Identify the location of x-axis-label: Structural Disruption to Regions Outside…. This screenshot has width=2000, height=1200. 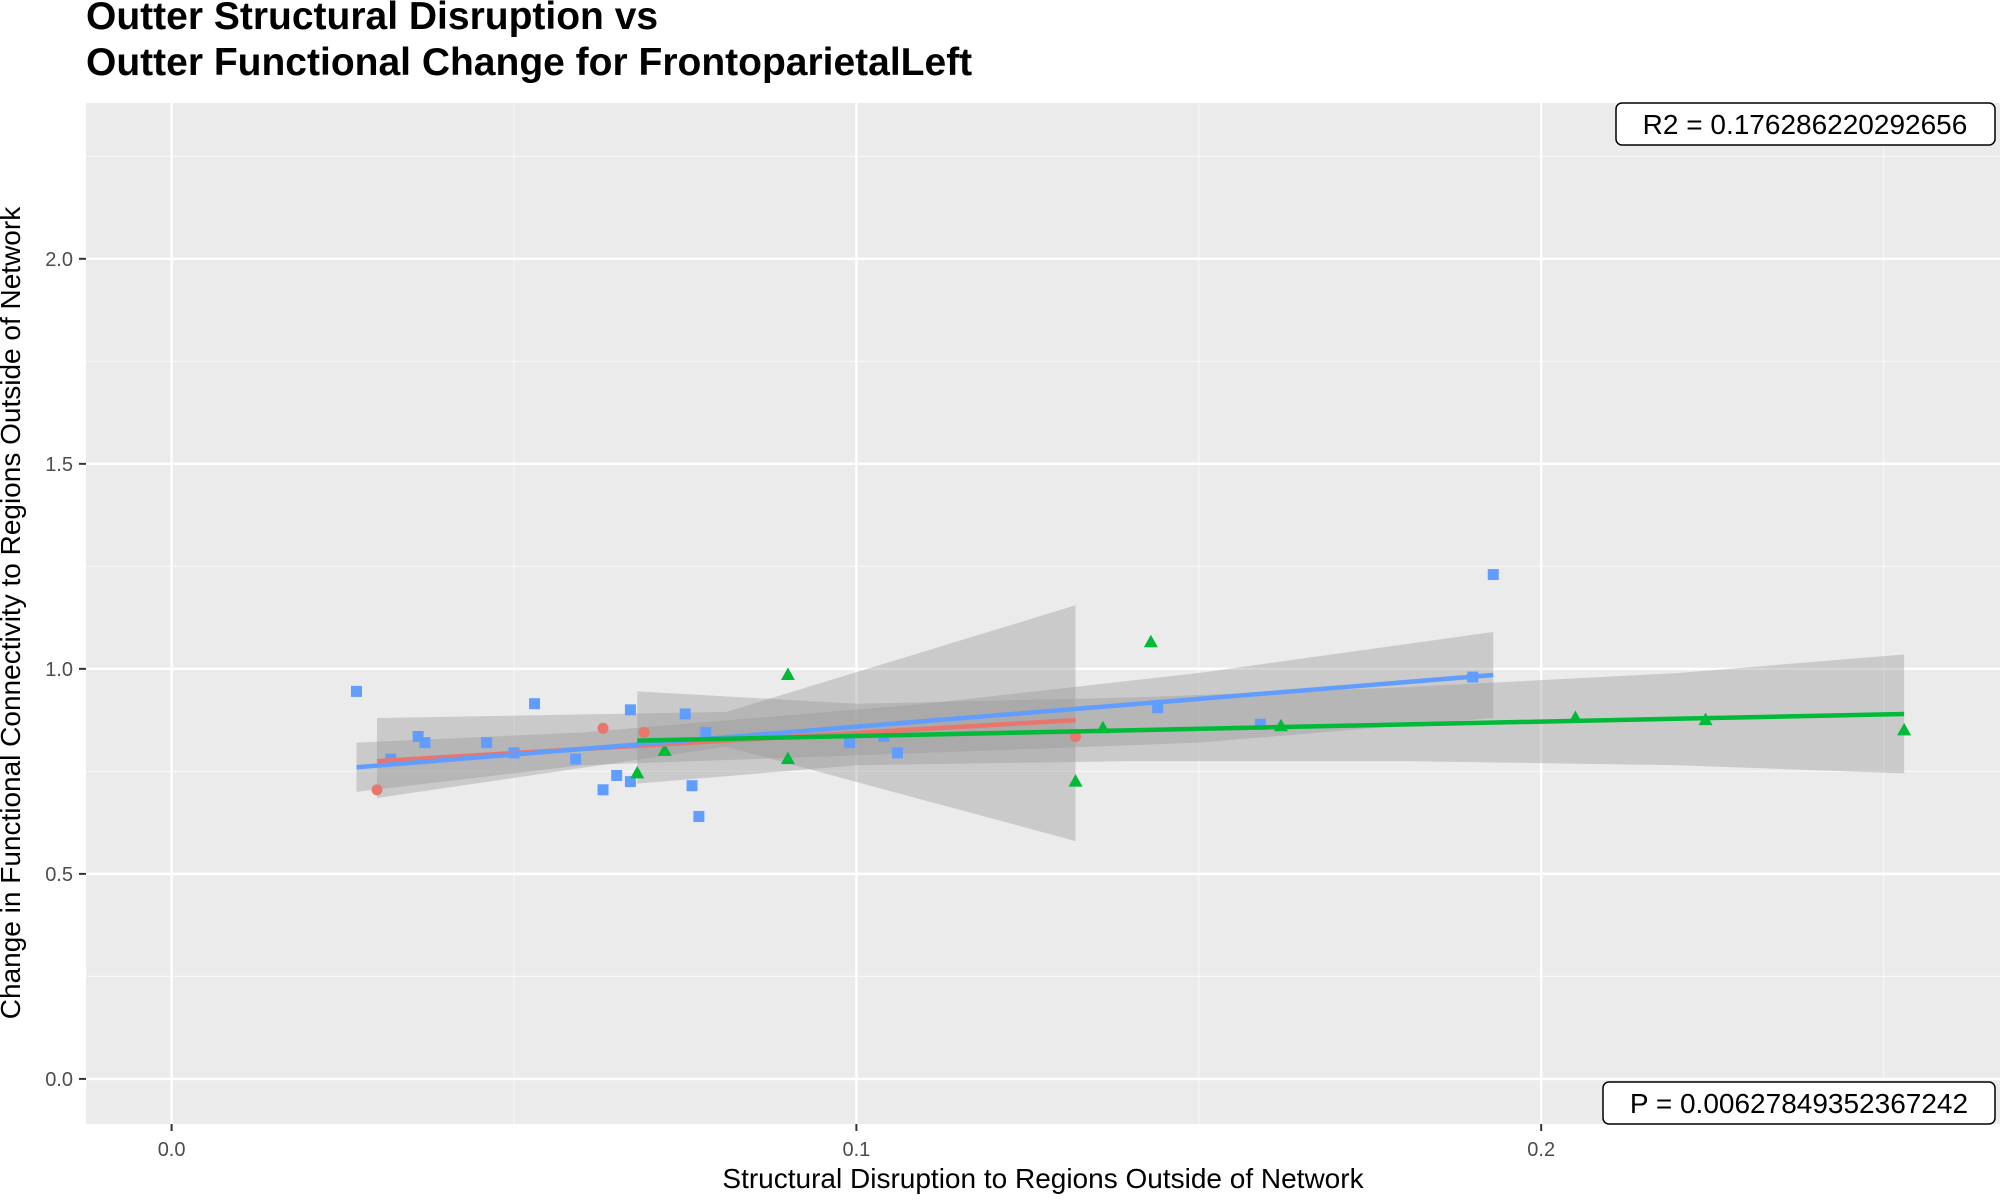
(1043, 1178).